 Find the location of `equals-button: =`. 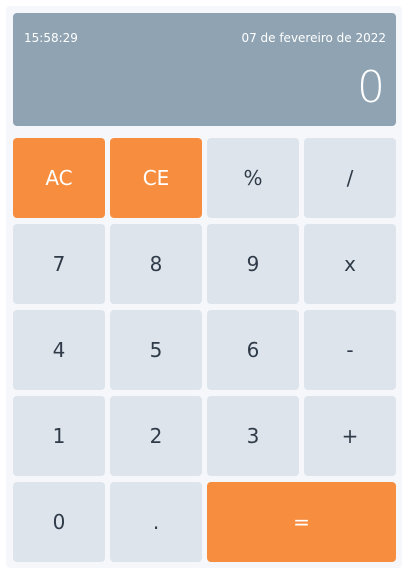

equals-button: = is located at coordinates (301, 522).